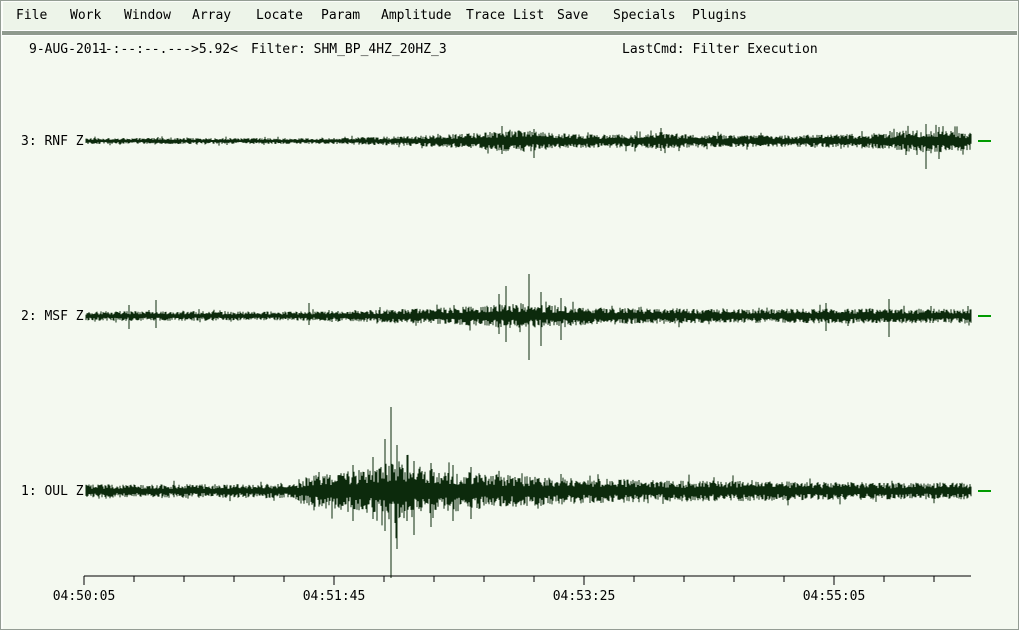 This screenshot has height=630, width=1019. Describe the element at coordinates (144, 49) in the screenshot. I see `status-time: --:--:--.---` at that location.